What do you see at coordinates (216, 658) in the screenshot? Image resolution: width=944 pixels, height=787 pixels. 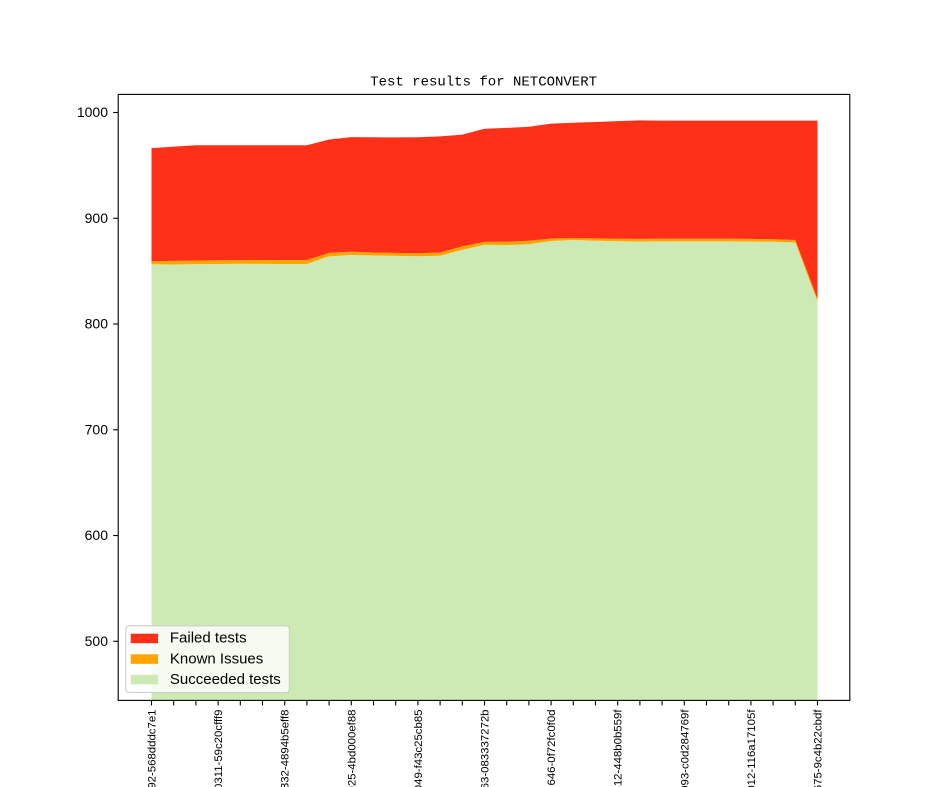 I see `svg-text: Known Issues` at bounding box center [216, 658].